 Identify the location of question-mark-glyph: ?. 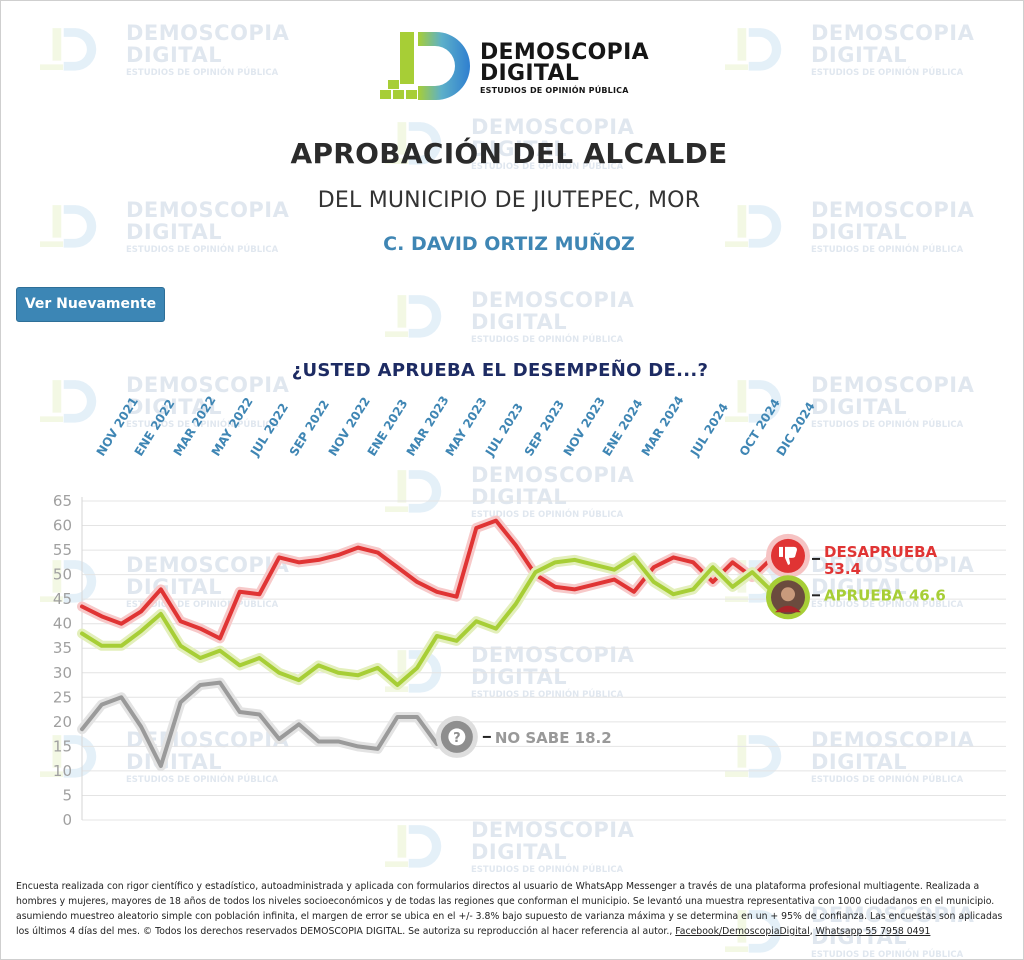
(457, 738).